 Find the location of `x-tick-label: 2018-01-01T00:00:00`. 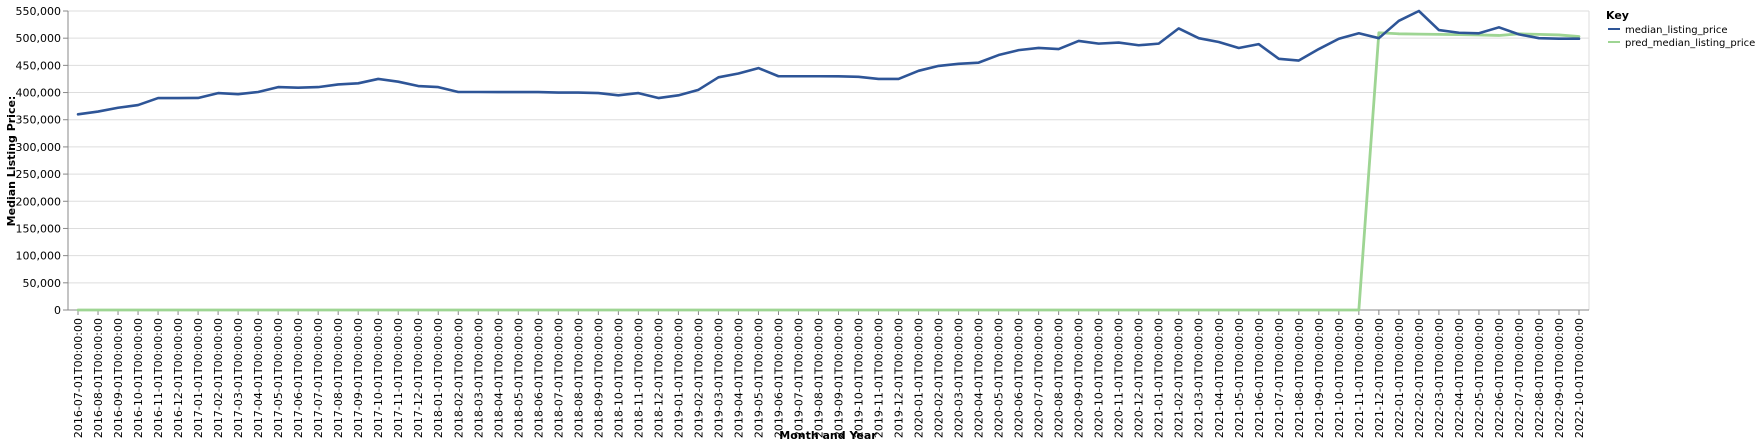

x-tick-label: 2018-01-01T00:00:00 is located at coordinates (438, 378).